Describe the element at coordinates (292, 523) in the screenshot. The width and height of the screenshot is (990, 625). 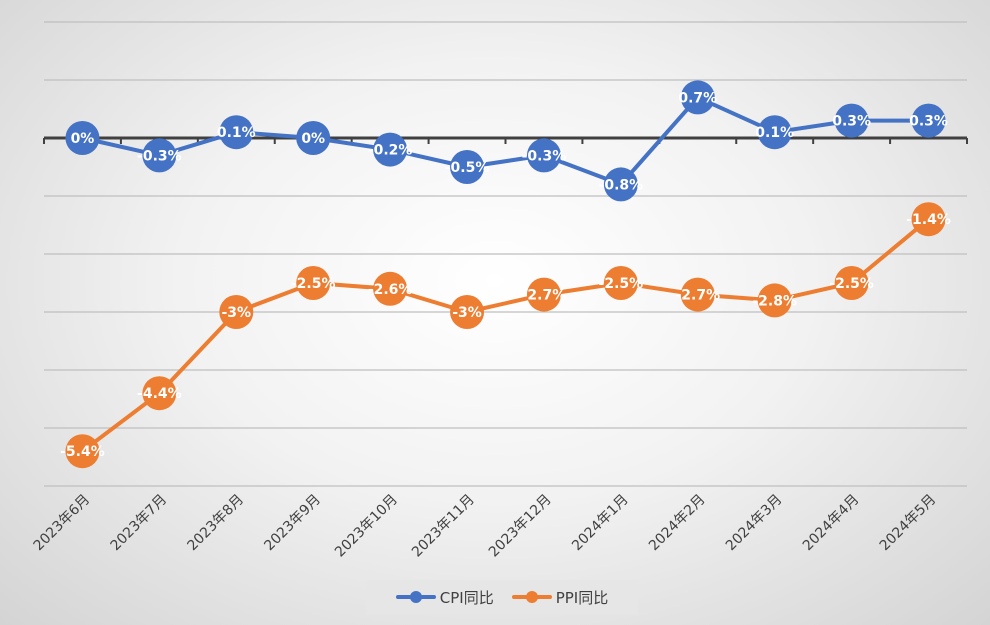
I see `x-tick-label: 2023年9月` at that location.